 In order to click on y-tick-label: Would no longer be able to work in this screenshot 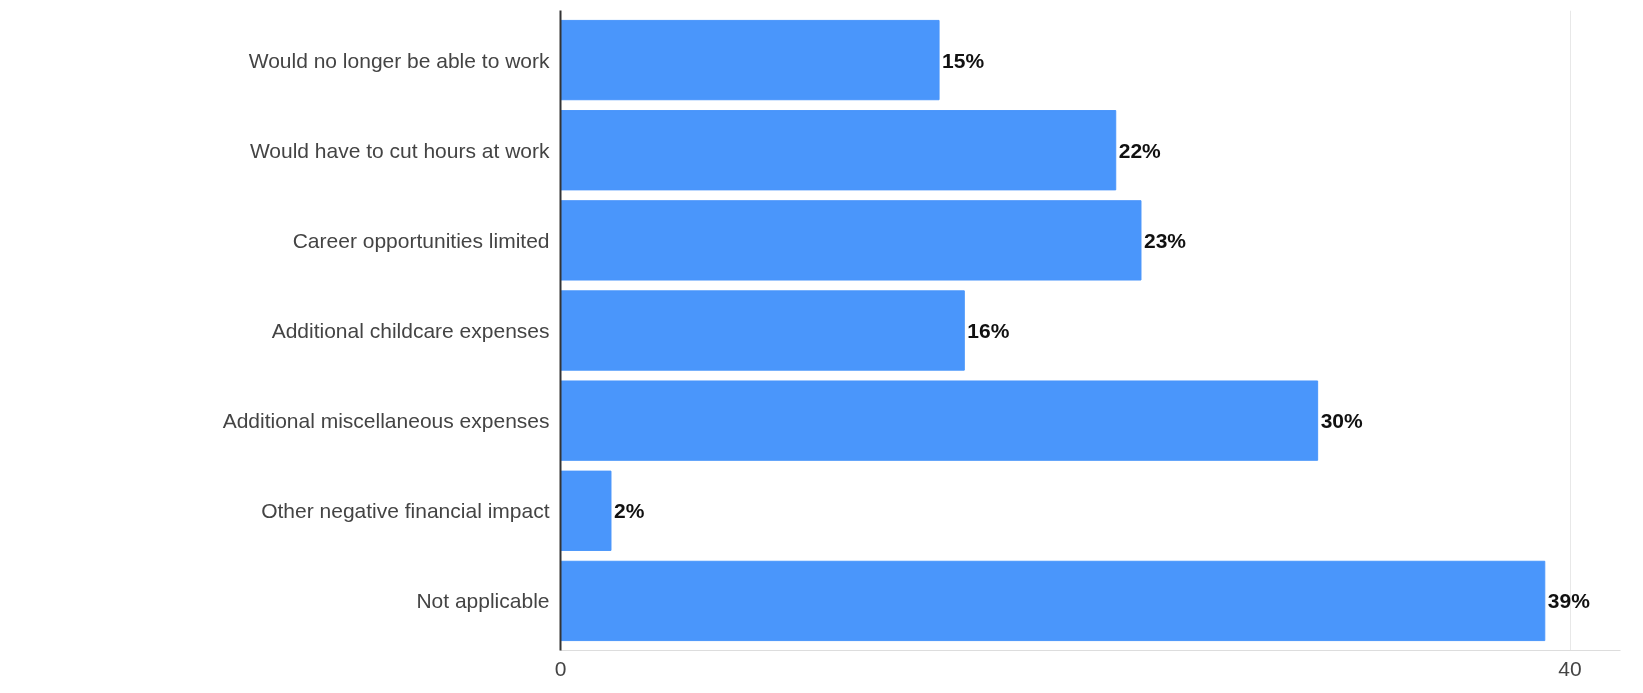, I will do `click(399, 60)`.